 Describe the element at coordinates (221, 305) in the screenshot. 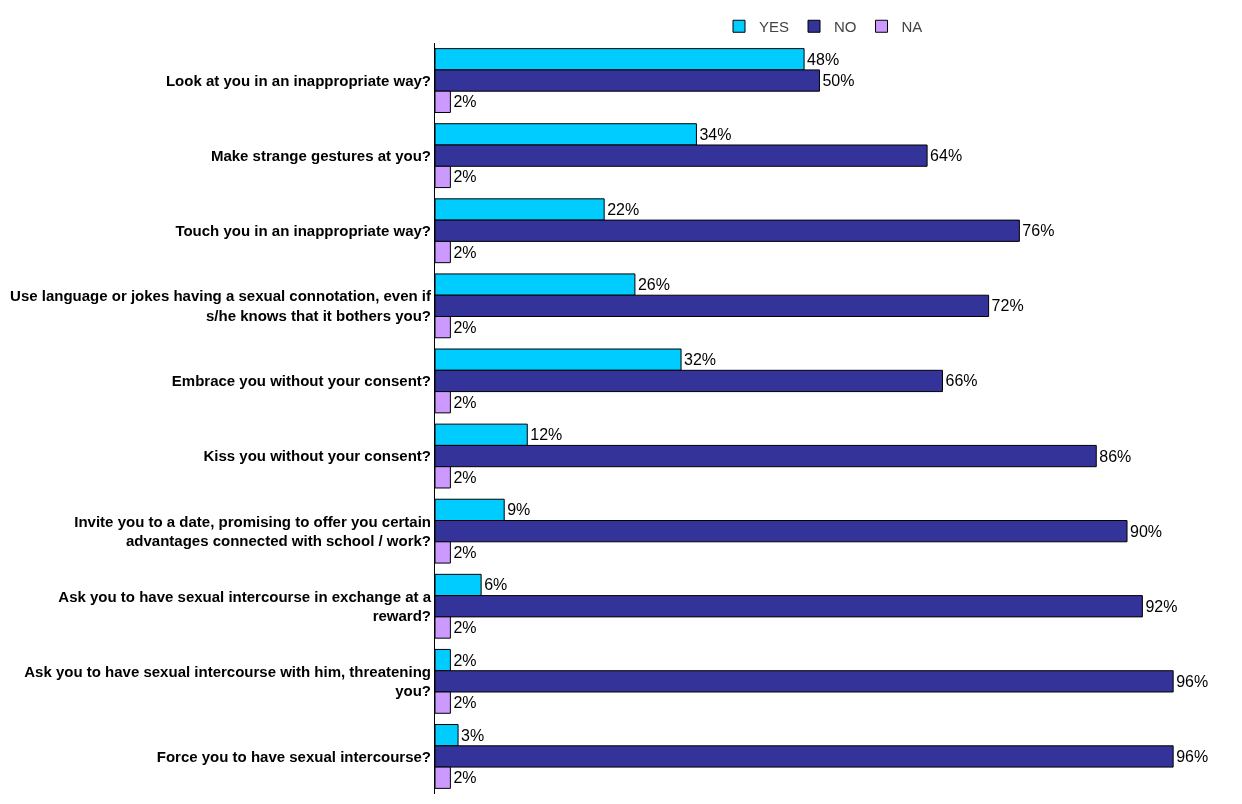

I see `y-tick-label: Use language or jokes having a sexual connotation, even if s/he knows that it bothers you?` at that location.